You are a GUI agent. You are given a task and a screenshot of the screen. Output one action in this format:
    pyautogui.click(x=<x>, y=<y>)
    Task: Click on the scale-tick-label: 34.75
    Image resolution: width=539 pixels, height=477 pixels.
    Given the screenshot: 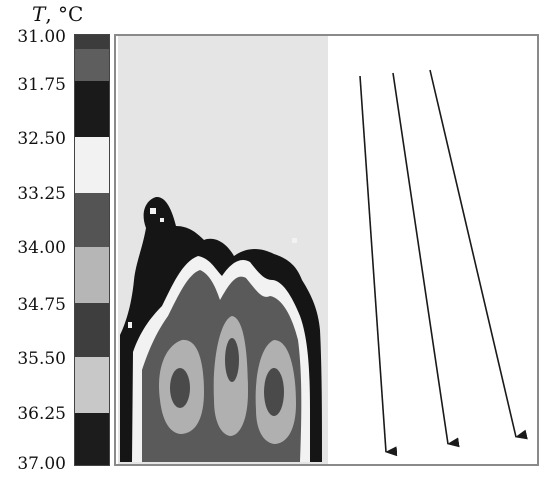 What is the action you would take?
    pyautogui.click(x=41, y=305)
    